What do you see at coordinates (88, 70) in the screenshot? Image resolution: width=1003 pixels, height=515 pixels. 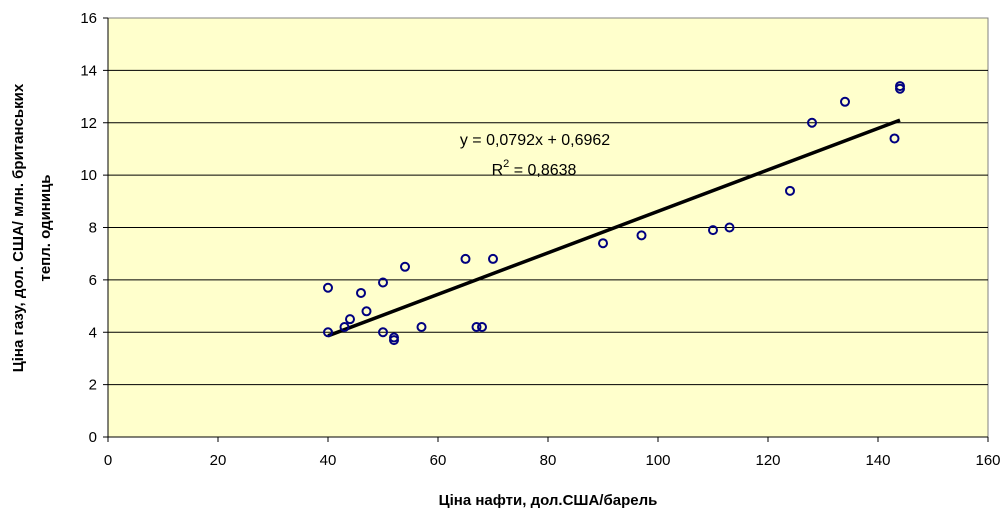 I see `y-tick-label: 14` at bounding box center [88, 70].